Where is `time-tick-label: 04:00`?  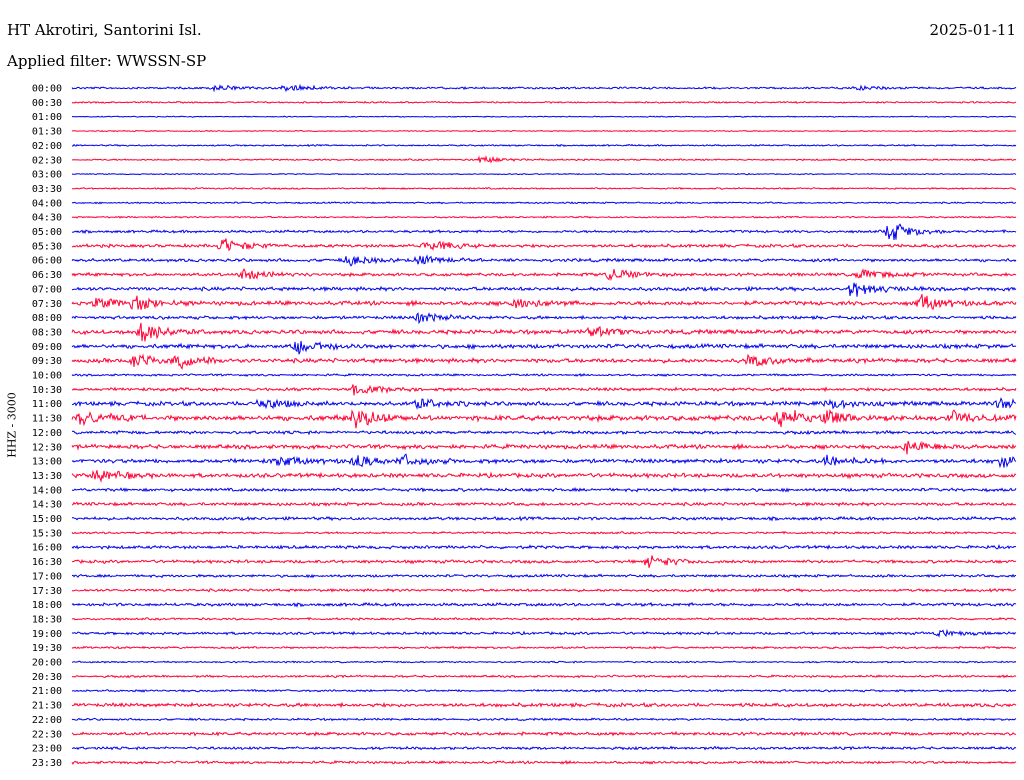
time-tick-label: 04:00 is located at coordinates (47, 203).